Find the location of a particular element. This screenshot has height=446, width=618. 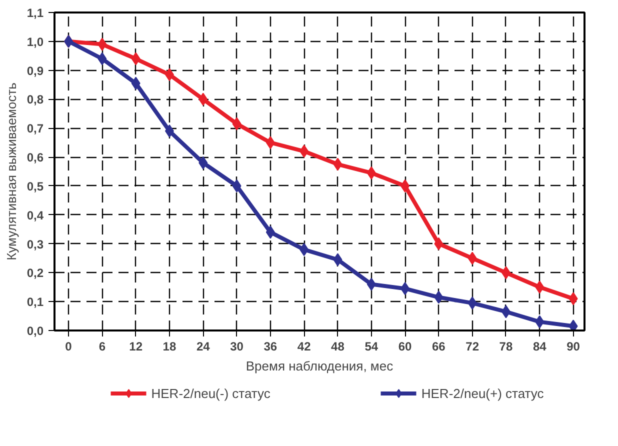

x-tick-label: 36 is located at coordinates (271, 347).